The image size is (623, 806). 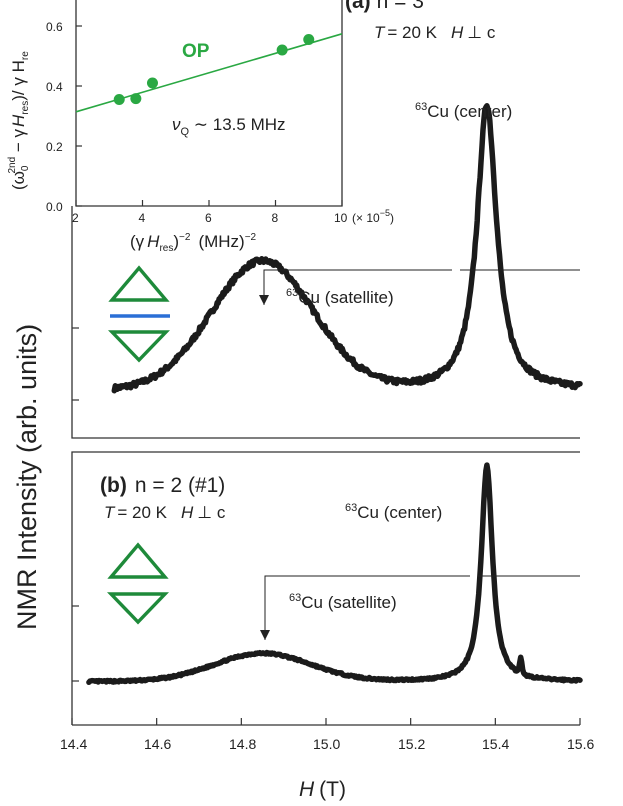 I want to click on inset-x-tick-label: 10, so click(x=341, y=218).